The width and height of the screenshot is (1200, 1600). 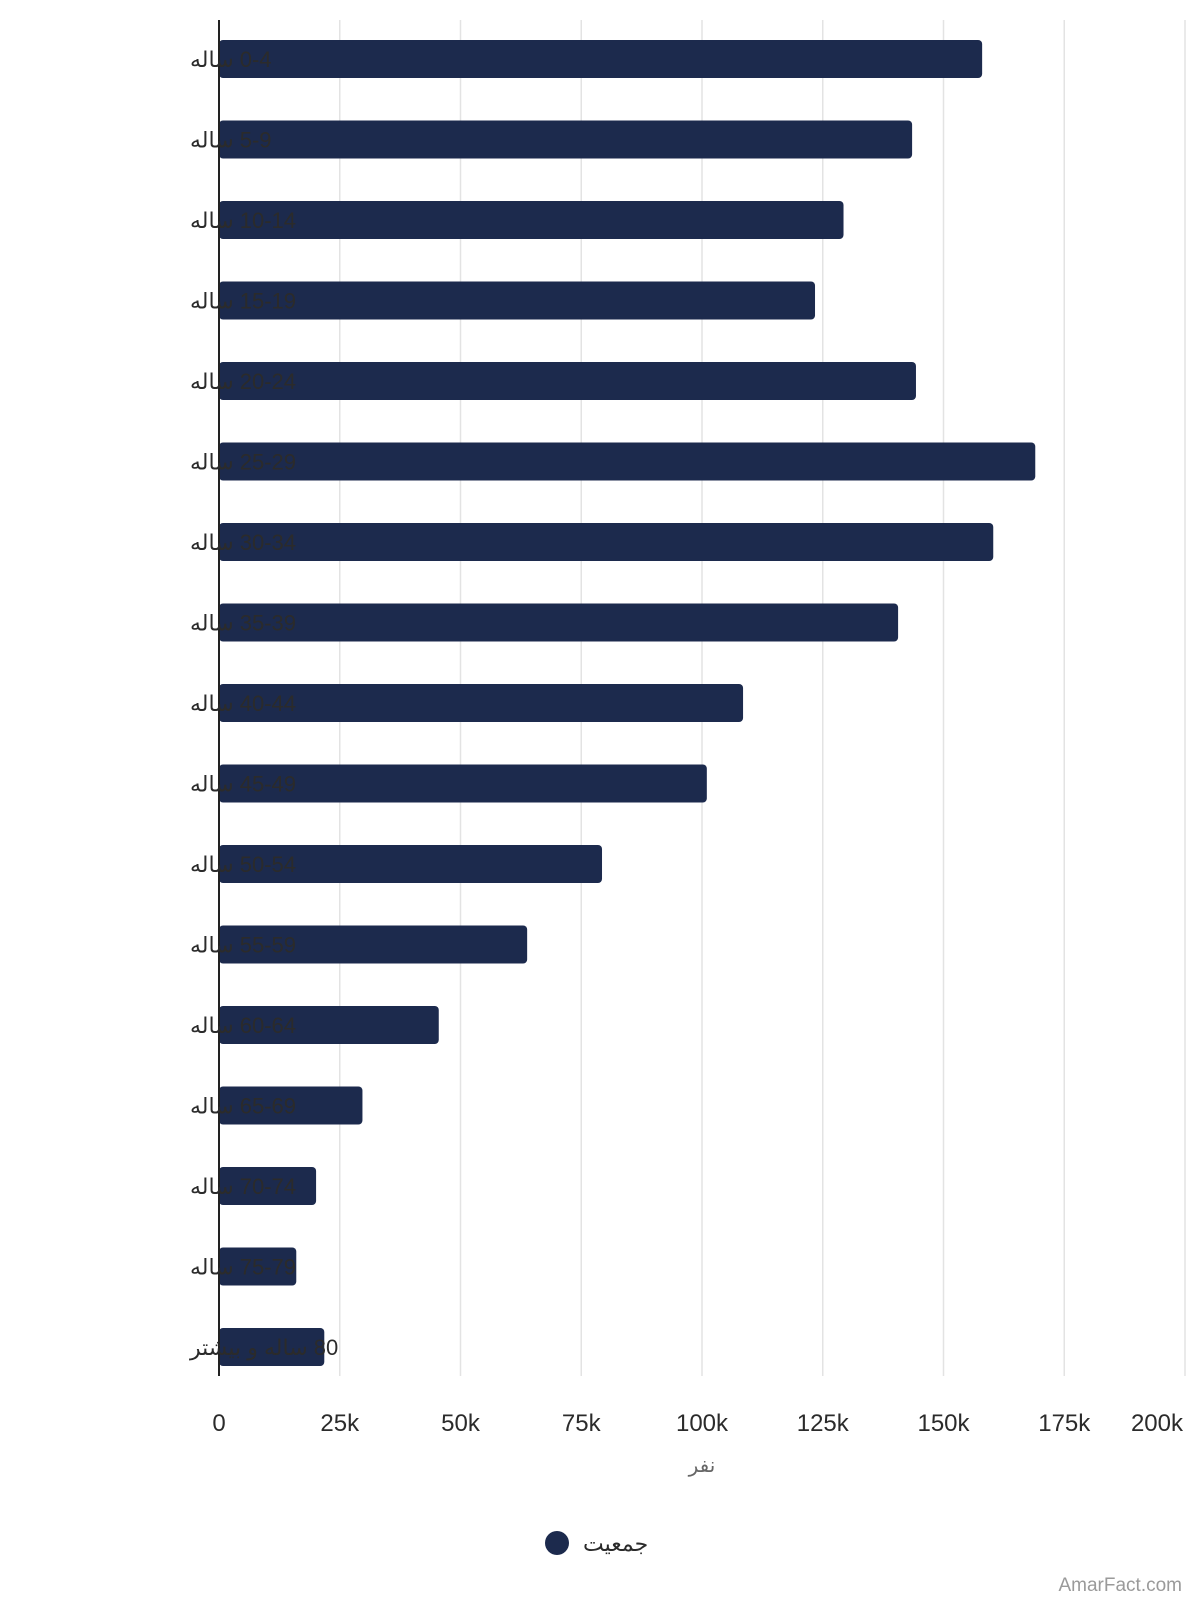 I want to click on category-label: 75-79 ساله, so click(x=243, y=1267).